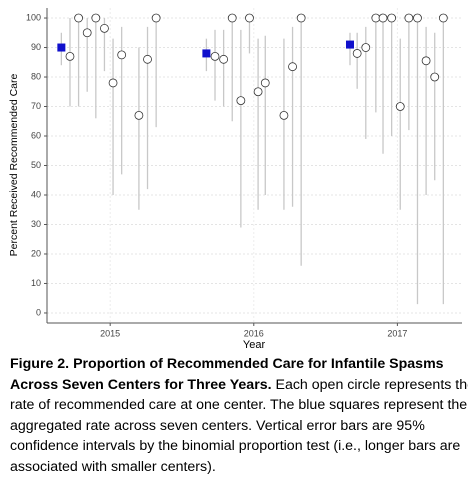 The height and width of the screenshot is (482, 468). Describe the element at coordinates (36, 165) in the screenshot. I see `y-tick-label: 50` at that location.